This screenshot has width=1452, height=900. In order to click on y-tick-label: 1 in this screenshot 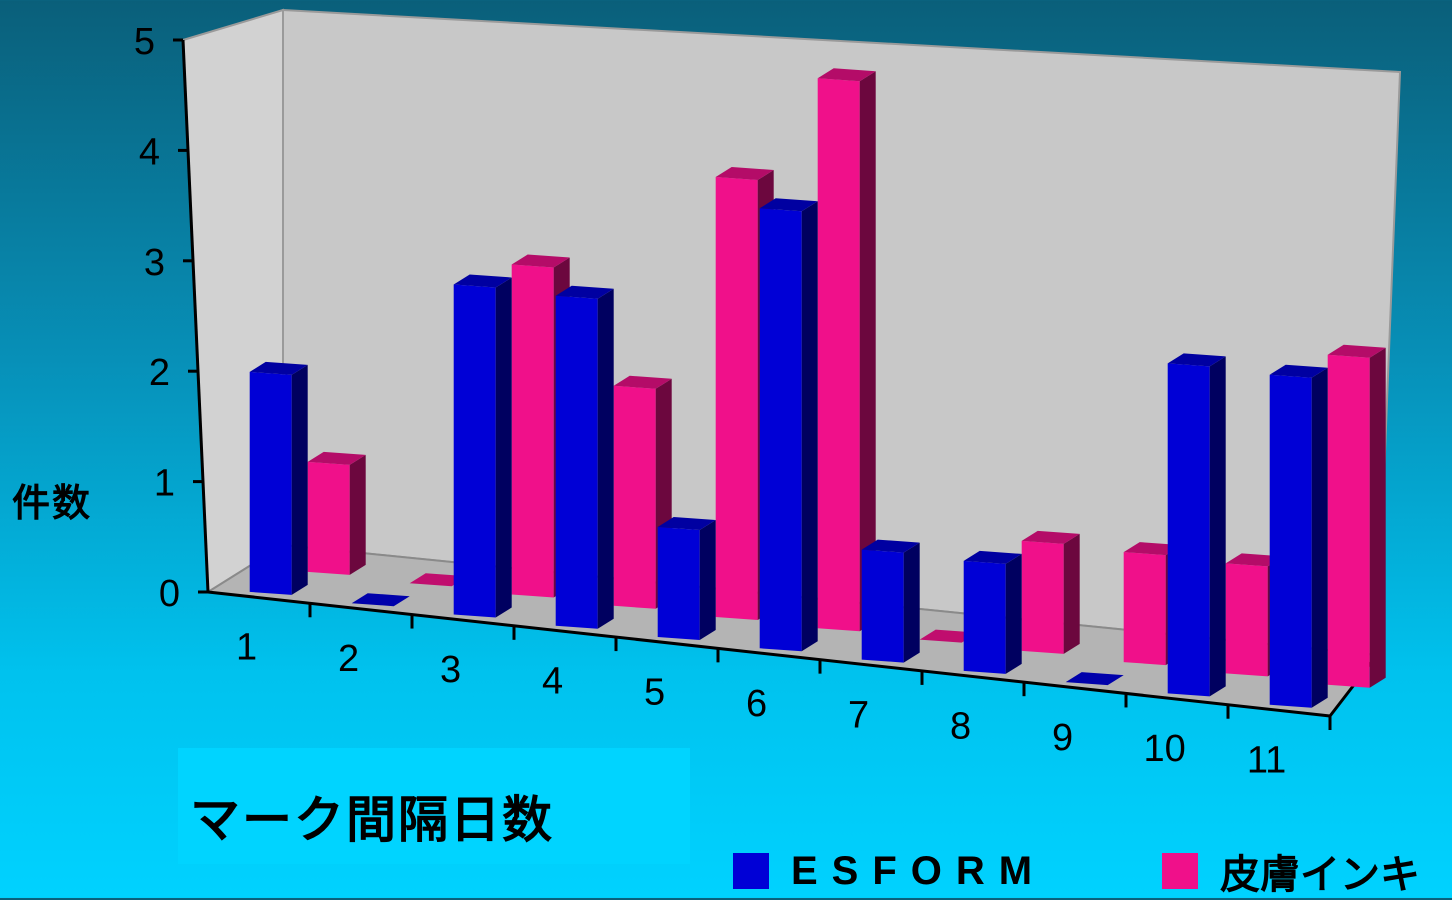, I will do `click(164, 484)`.